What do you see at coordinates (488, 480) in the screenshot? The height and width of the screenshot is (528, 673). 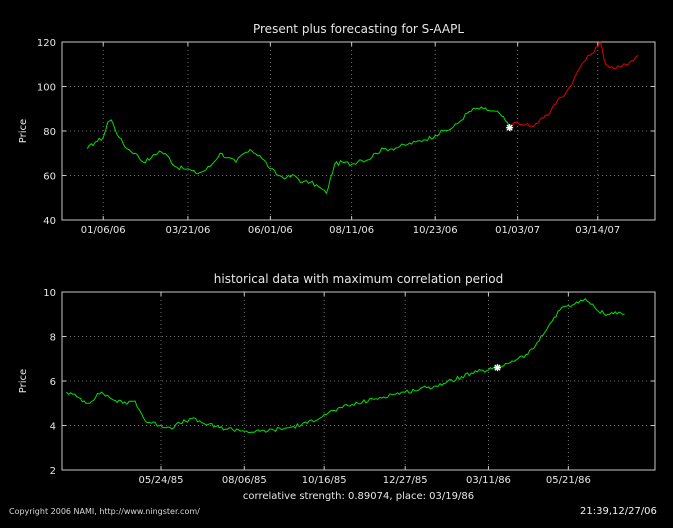 I see `panel2-xtick-label: 03/11/86` at bounding box center [488, 480].